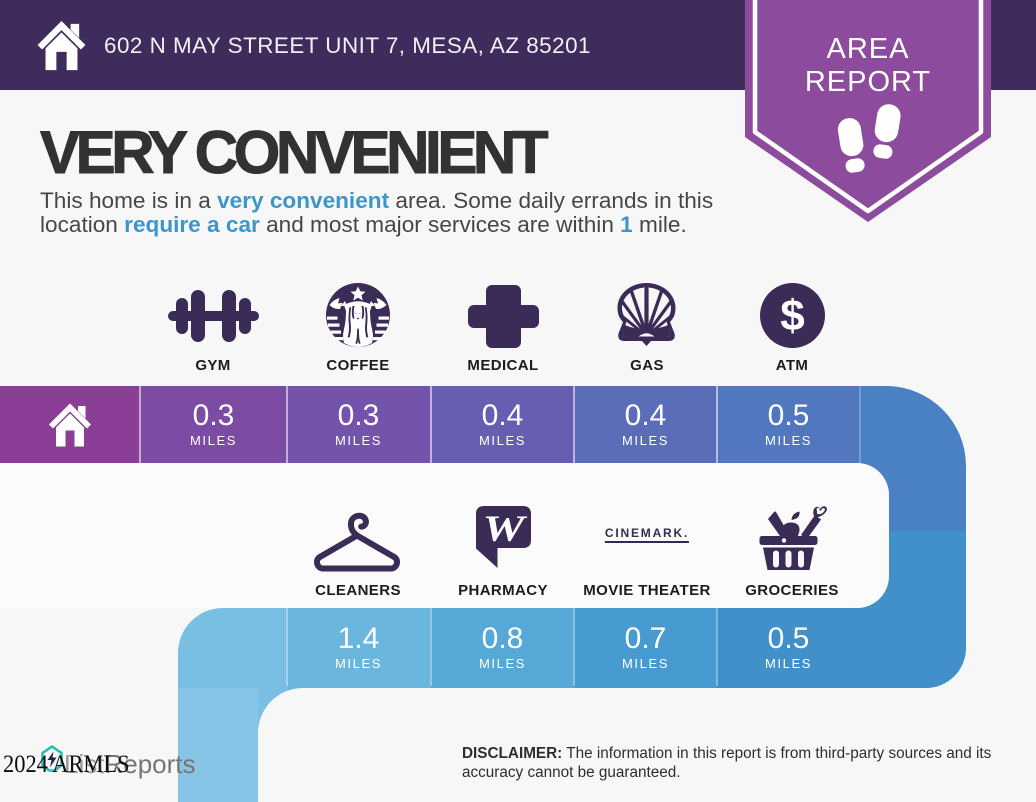 Image resolution: width=1036 pixels, height=802 pixels. What do you see at coordinates (868, 49) in the screenshot?
I see `svg-text: AREA` at bounding box center [868, 49].